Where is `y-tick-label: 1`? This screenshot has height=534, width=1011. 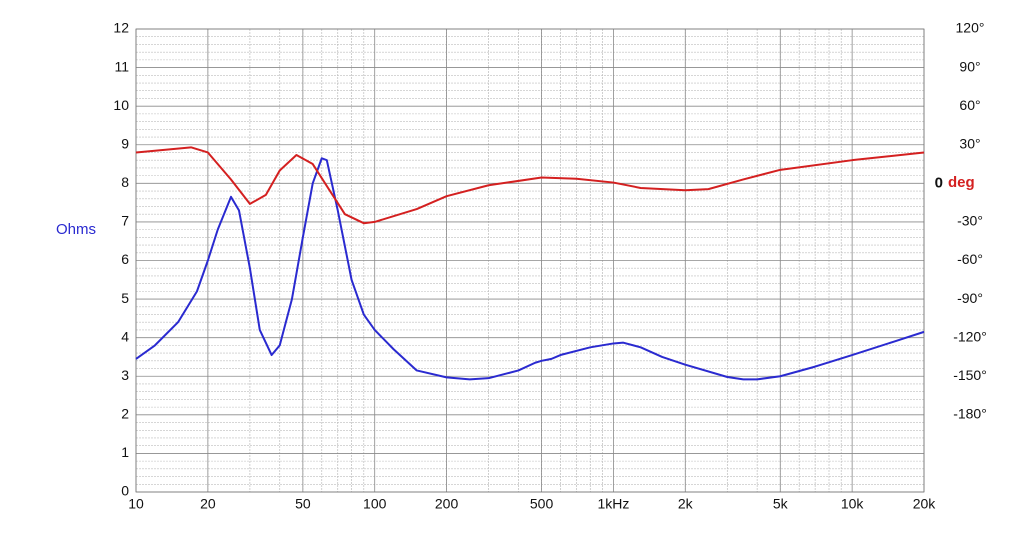
y-tick-label: 1 is located at coordinates (125, 452).